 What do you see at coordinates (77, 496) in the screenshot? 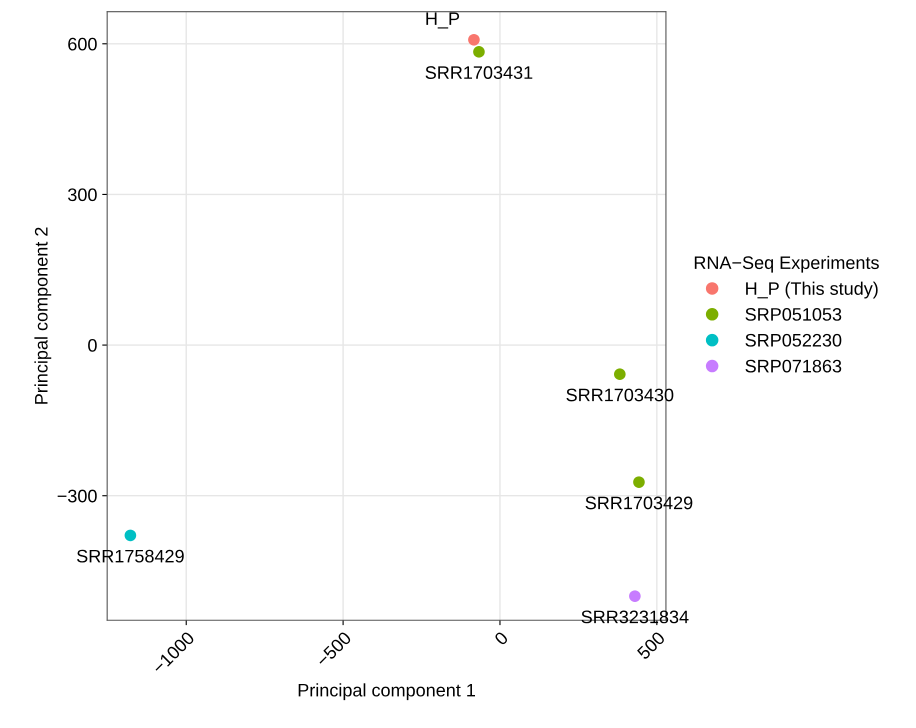
I see `y-tick-label: −300` at bounding box center [77, 496].